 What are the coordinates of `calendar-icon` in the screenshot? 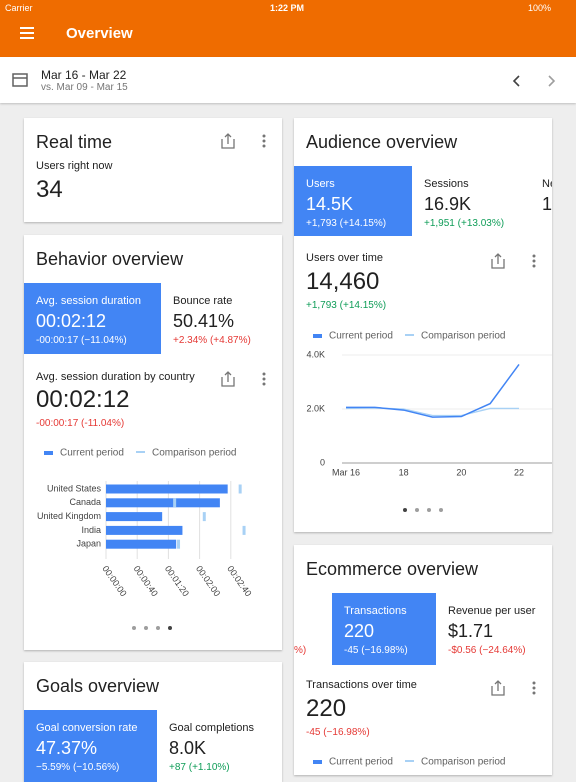 It's located at (20, 80).